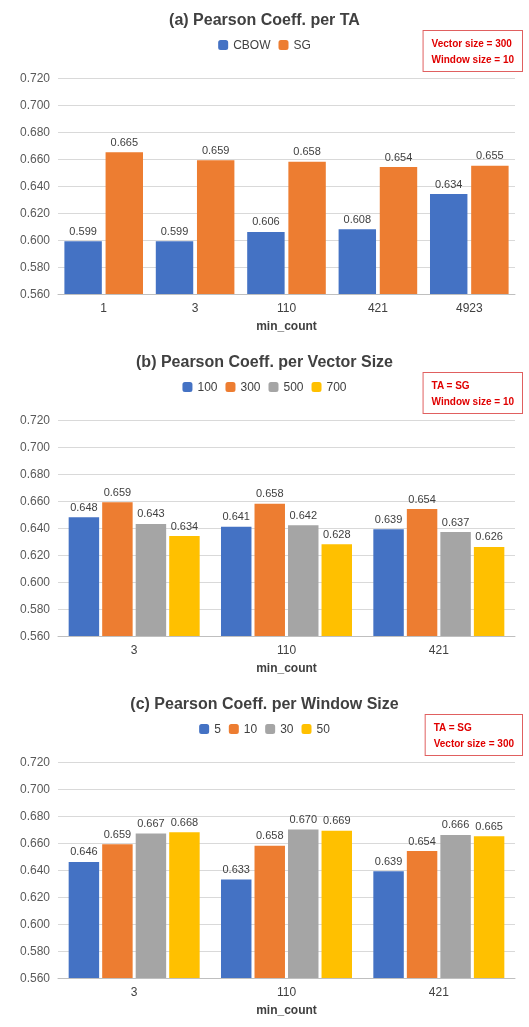 The height and width of the screenshot is (1027, 529). Describe the element at coordinates (266, 221) in the screenshot. I see `data-label: 0.606` at that location.